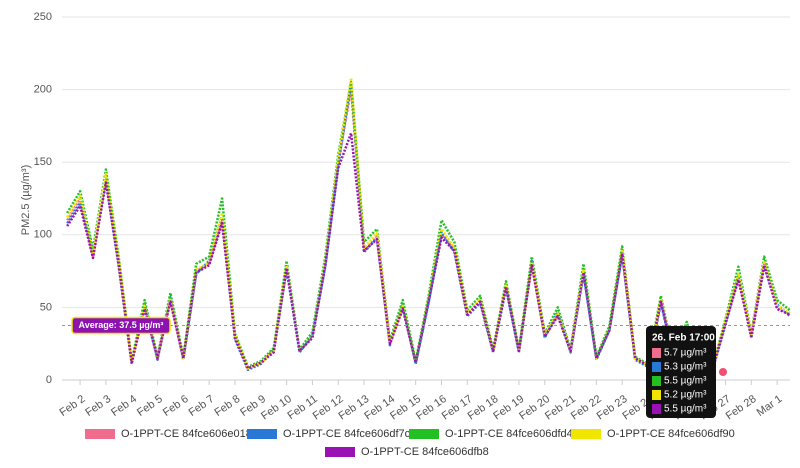 The image size is (800, 468). Describe the element at coordinates (43, 90) in the screenshot. I see `y-tick-label: 200` at that location.